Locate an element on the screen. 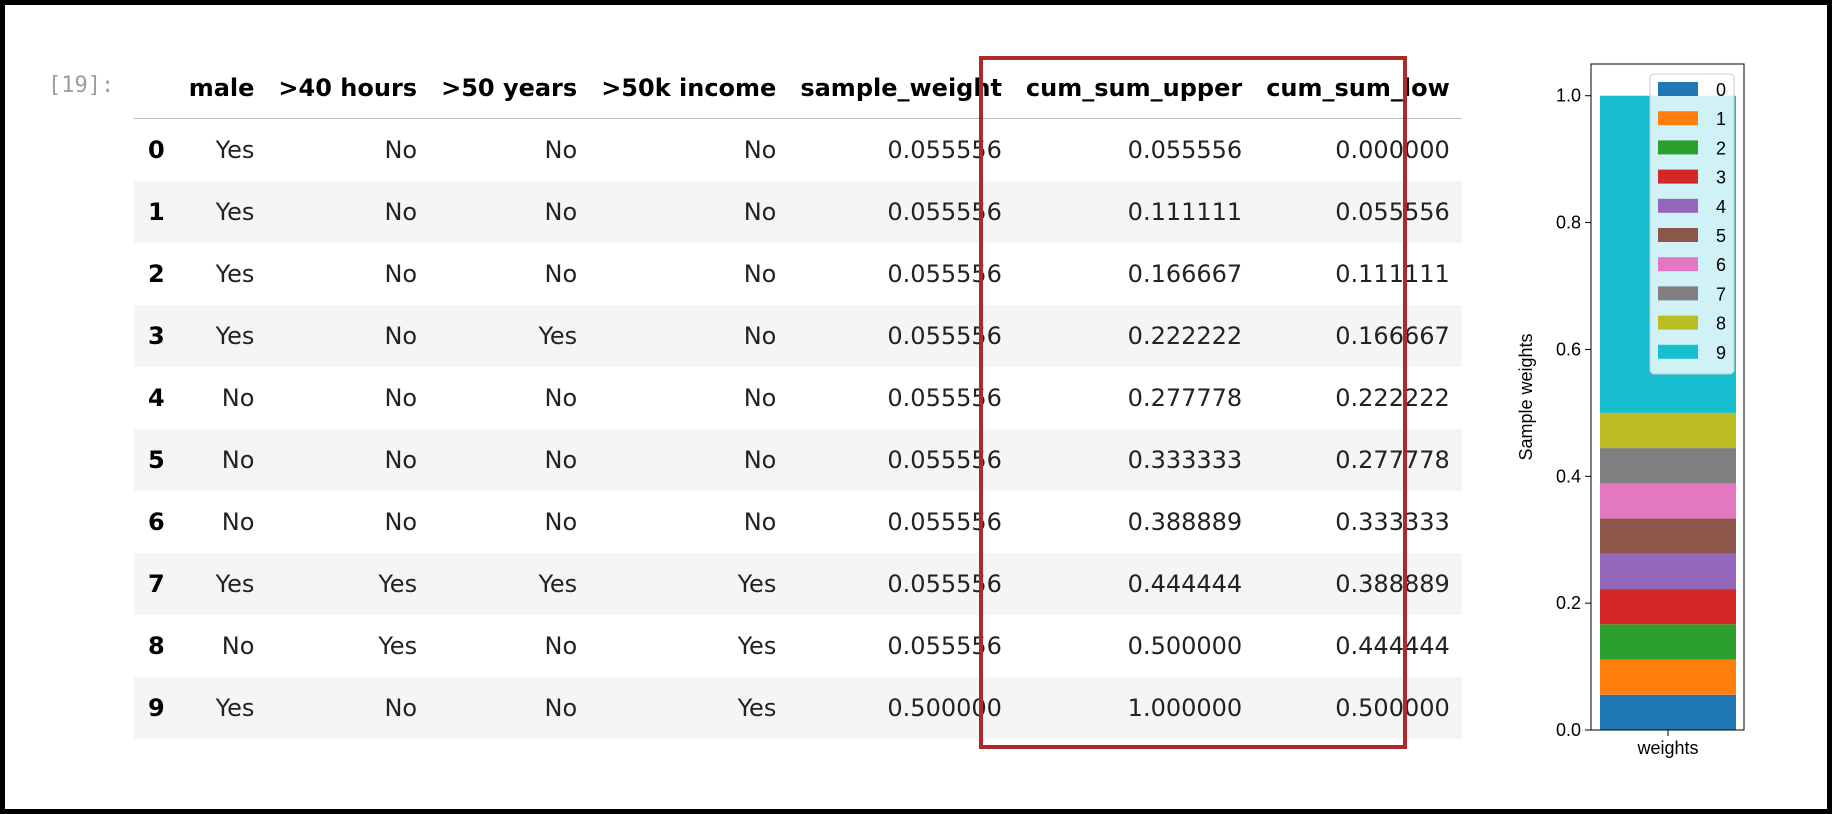  table-row: 7 Yes Yes Yes Yes 0.055556 0.444444 0.388889 is located at coordinates (798, 584).